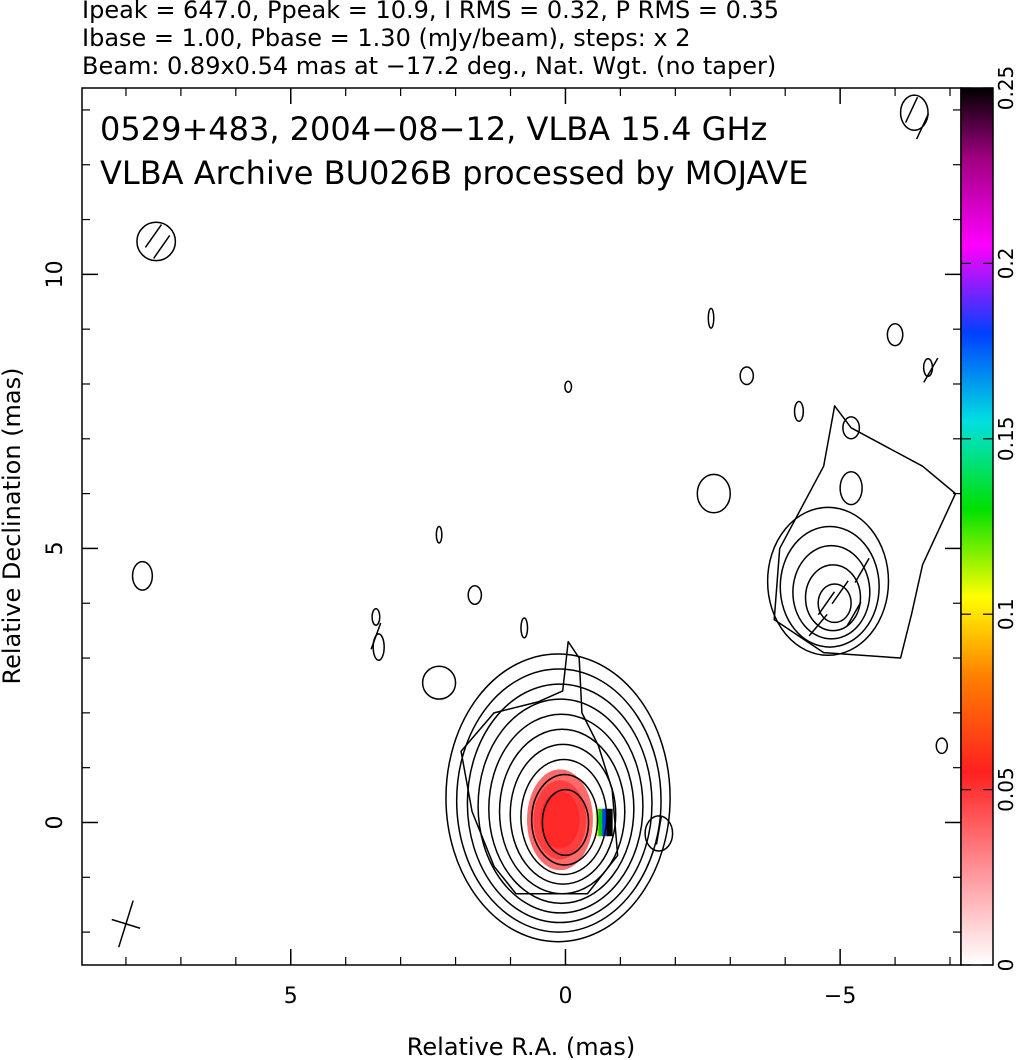 The image size is (1021, 1060). I want to click on x-tick-label: 5, so click(291, 996).